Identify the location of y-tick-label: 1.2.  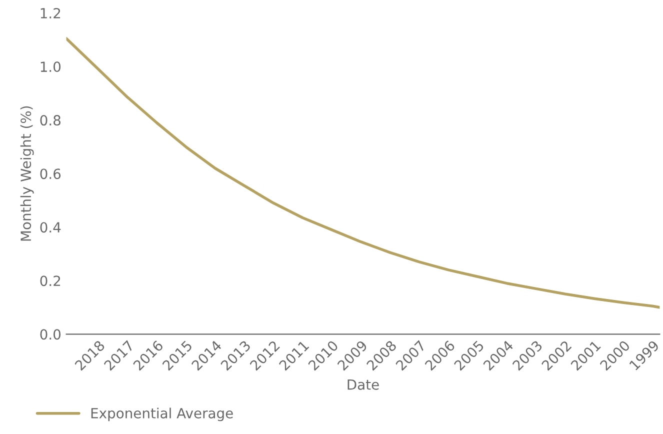
(50, 13).